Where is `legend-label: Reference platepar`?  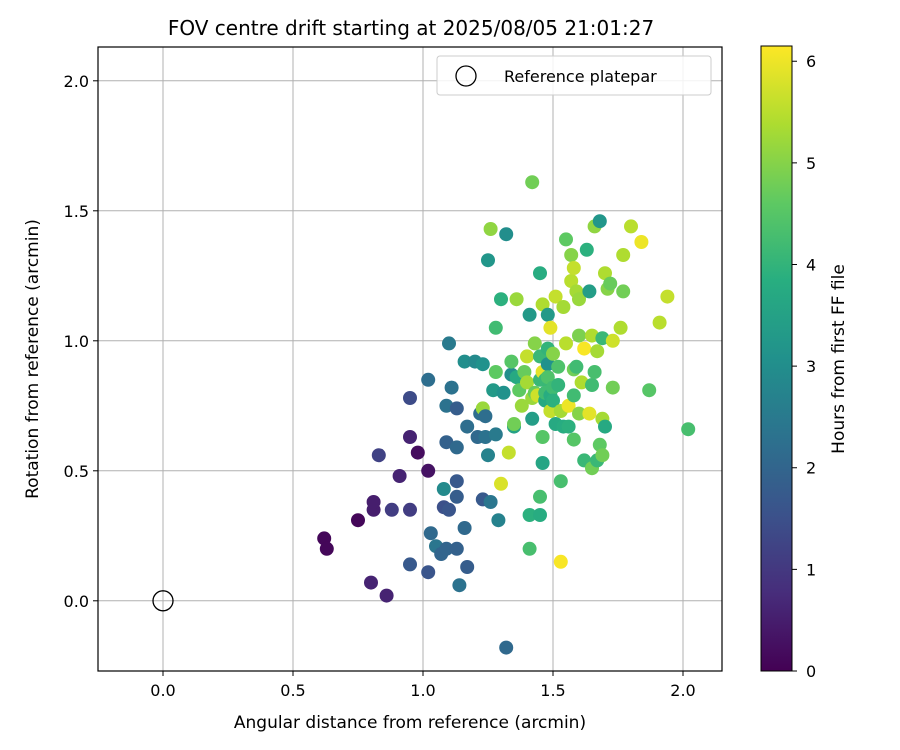
legend-label: Reference platepar is located at coordinates (580, 76).